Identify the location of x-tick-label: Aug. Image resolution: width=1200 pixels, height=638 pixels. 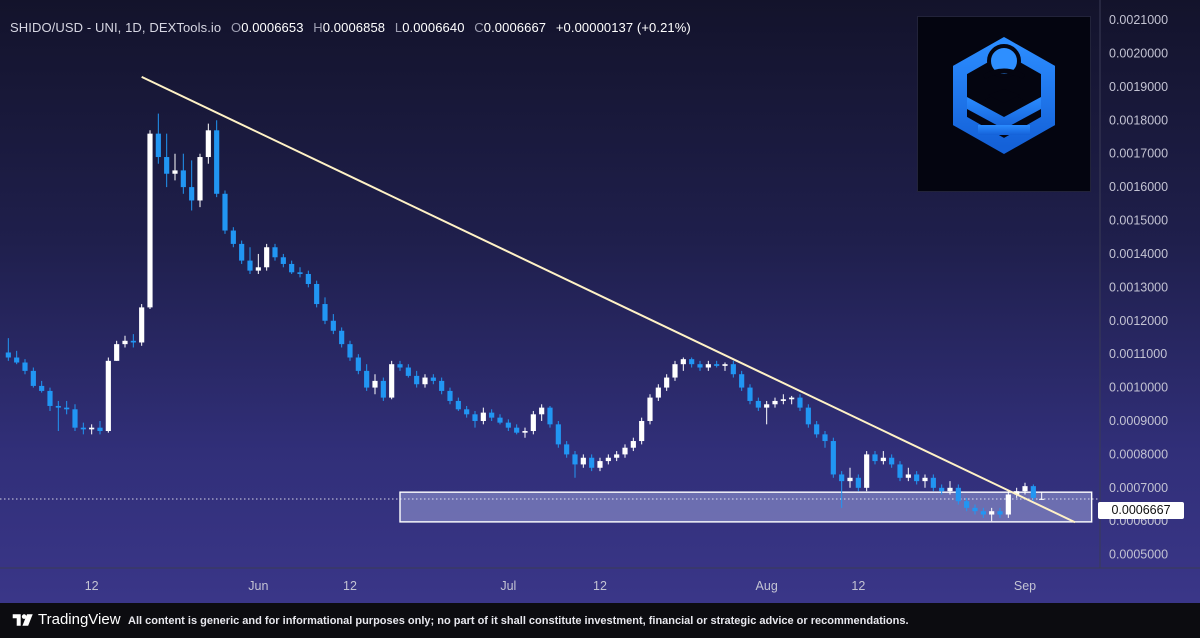
(767, 586).